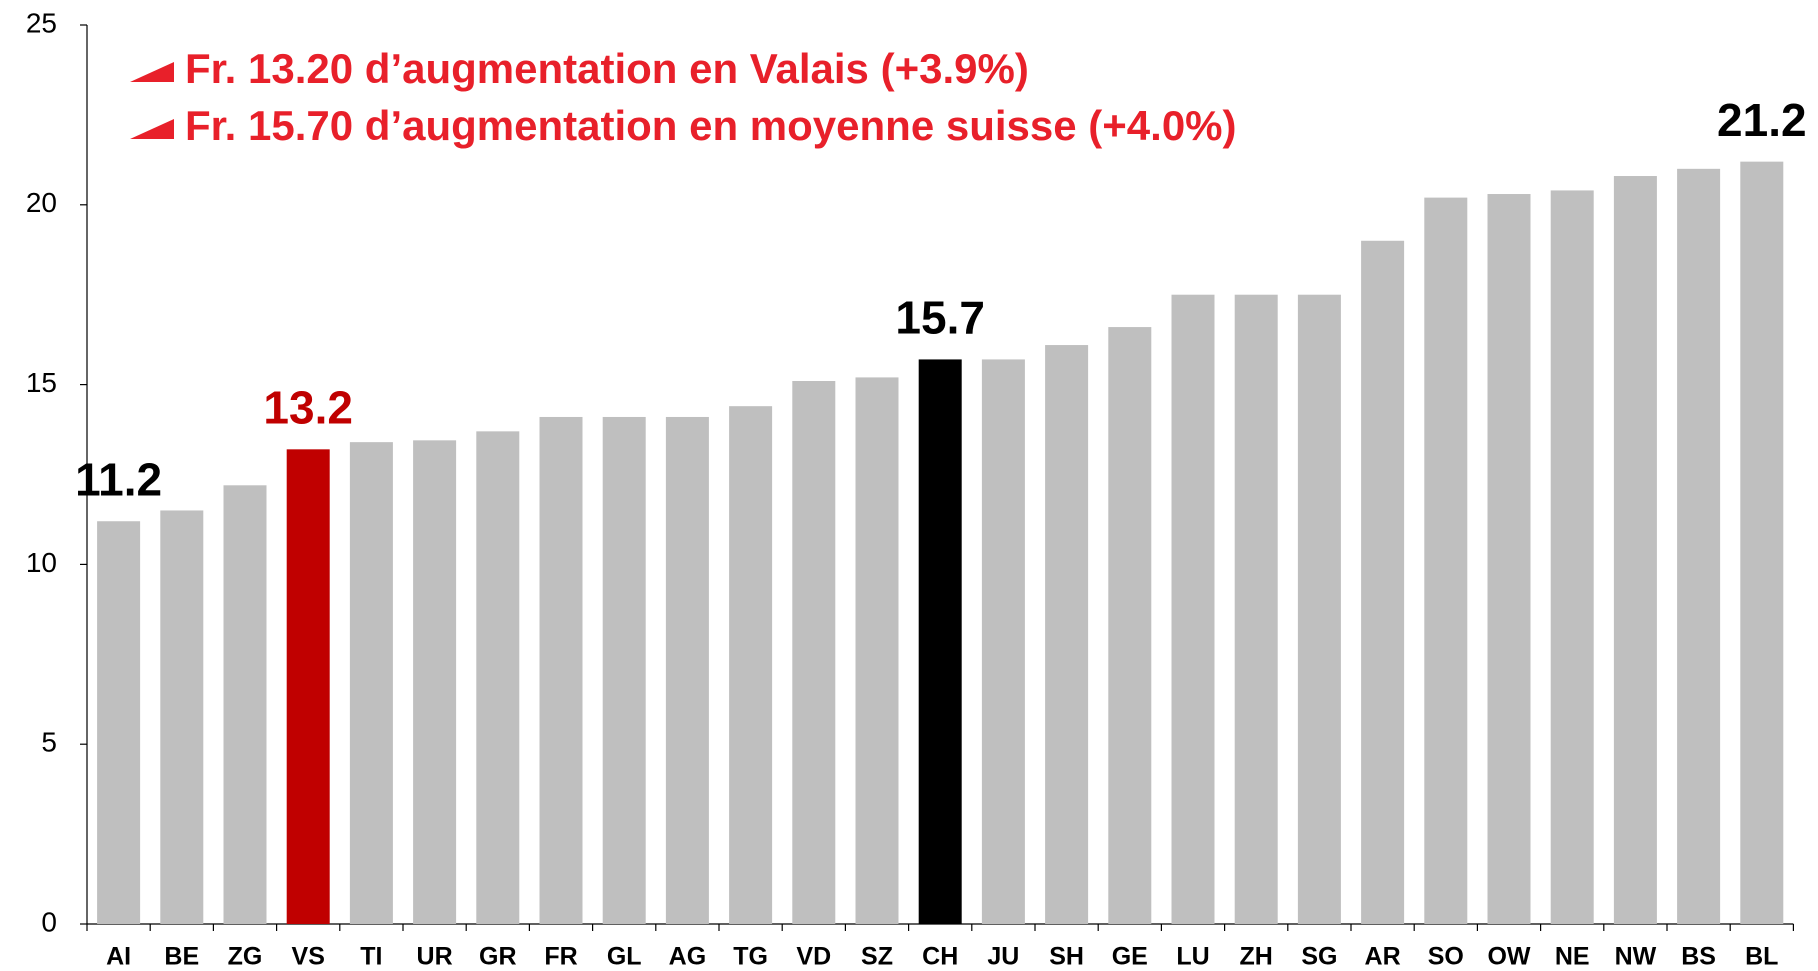  What do you see at coordinates (1130, 957) in the screenshot?
I see `x-tick-label: GE` at bounding box center [1130, 957].